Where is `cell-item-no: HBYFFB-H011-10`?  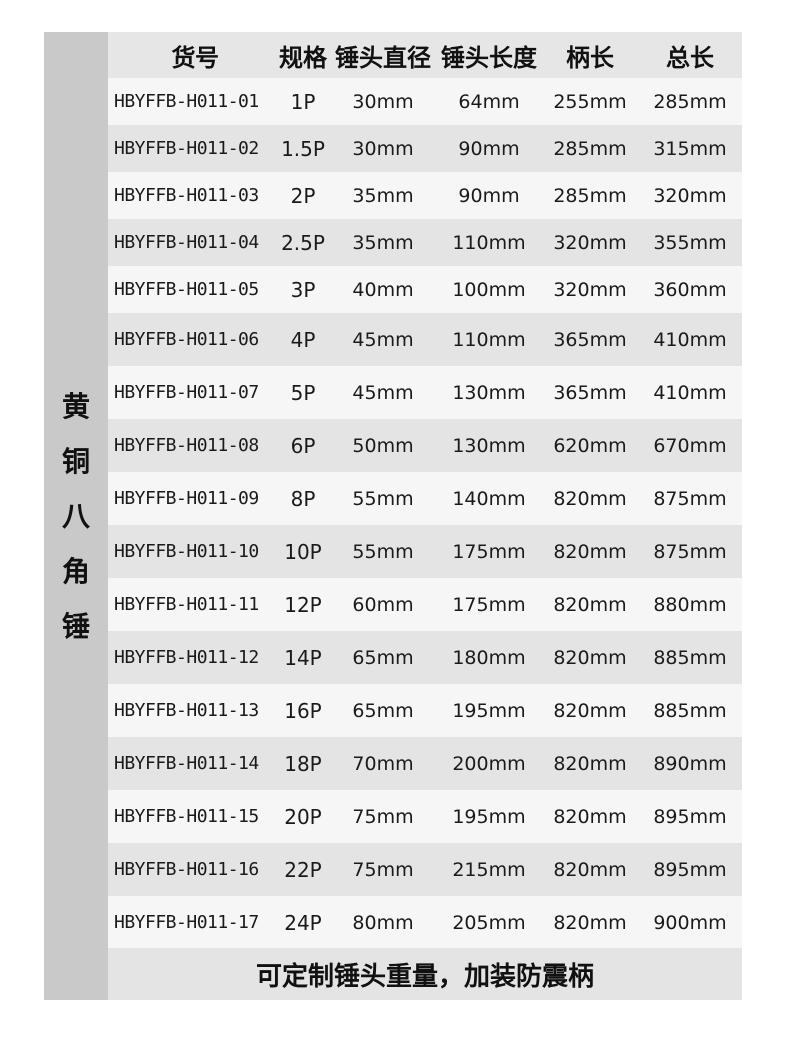 cell-item-no: HBYFFB-H011-10 is located at coordinates (186, 551).